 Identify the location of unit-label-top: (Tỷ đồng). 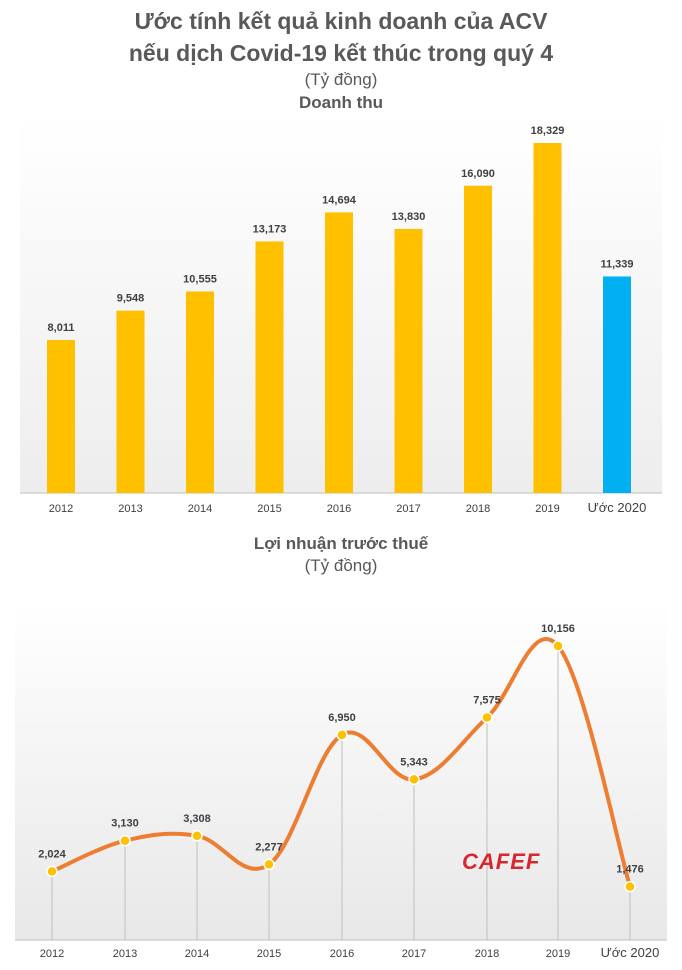
(341, 79).